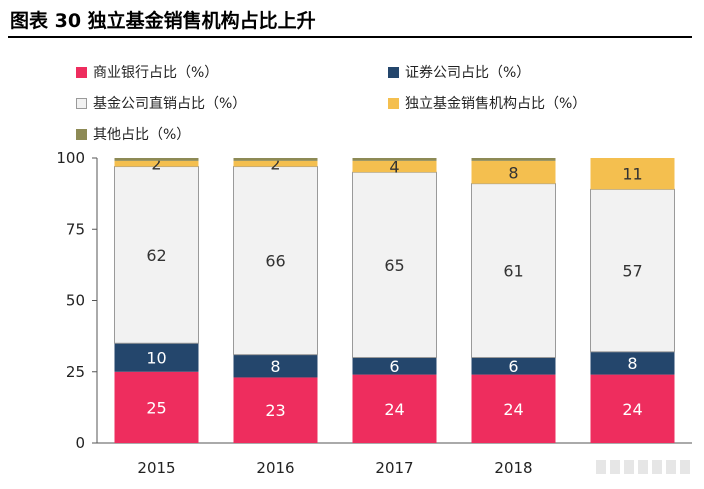 This screenshot has width=704, height=489. What do you see at coordinates (513, 468) in the screenshot?
I see `x-tick-label: 2018` at bounding box center [513, 468].